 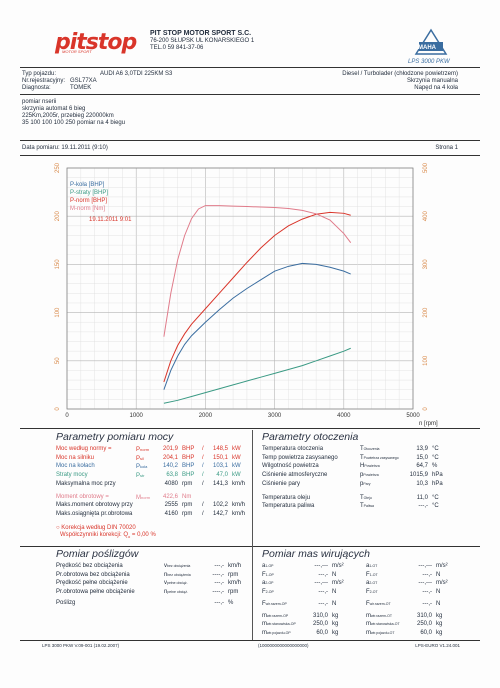 I want to click on param-value-1: 4080, so click(x=171, y=483).